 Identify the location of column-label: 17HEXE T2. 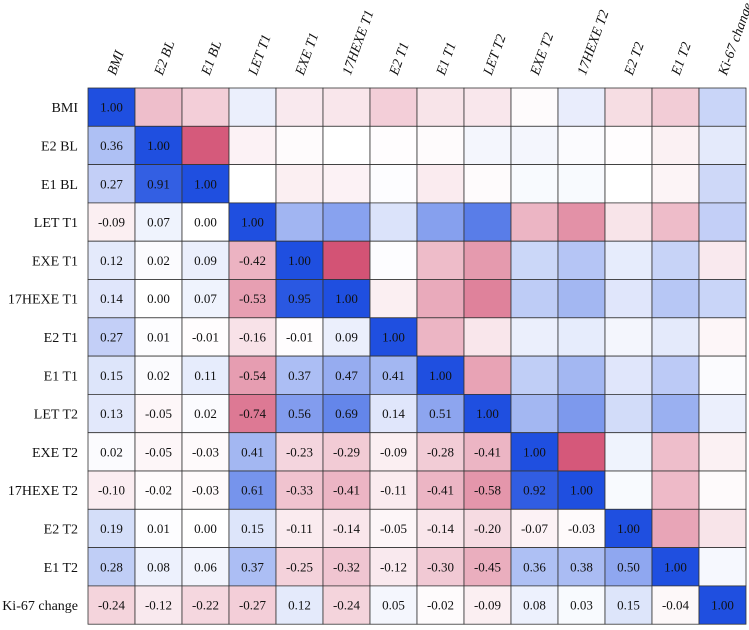
(593, 42).